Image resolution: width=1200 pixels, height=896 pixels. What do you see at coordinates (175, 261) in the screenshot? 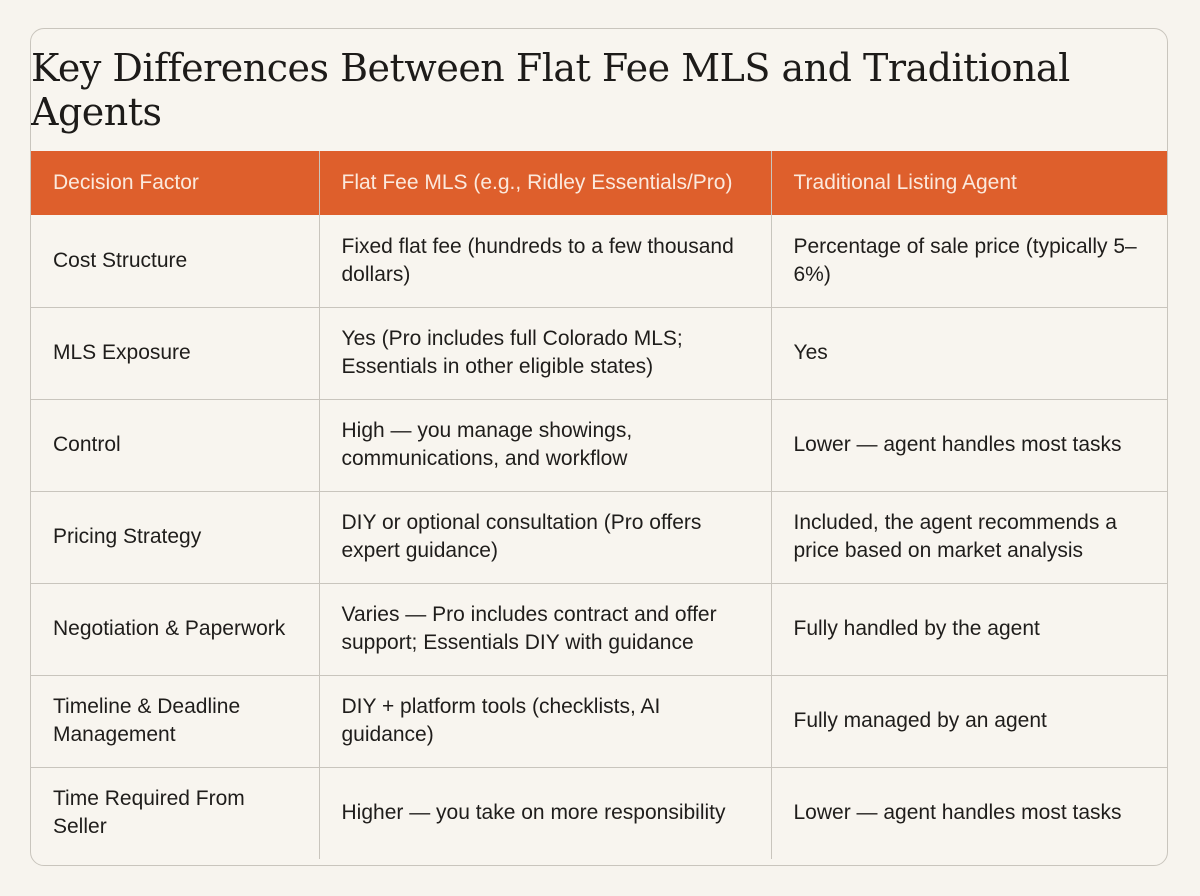
I see `row-factor: Cost Structure` at bounding box center [175, 261].